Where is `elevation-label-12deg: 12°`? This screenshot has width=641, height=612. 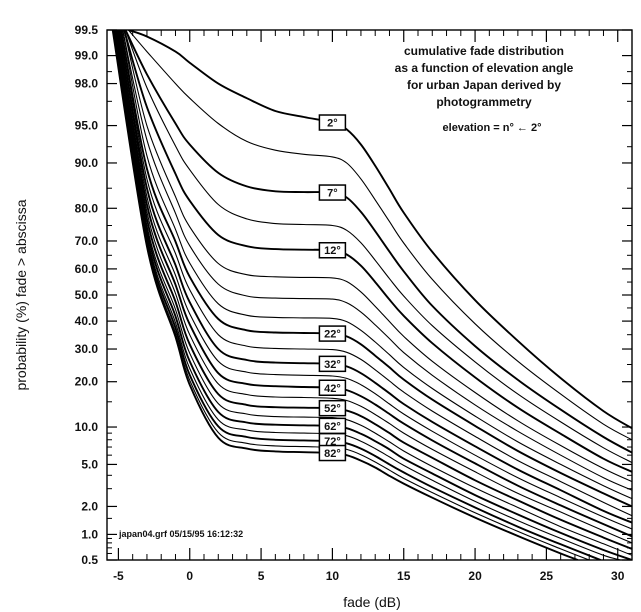
elevation-label-12deg: 12° is located at coordinates (332, 251).